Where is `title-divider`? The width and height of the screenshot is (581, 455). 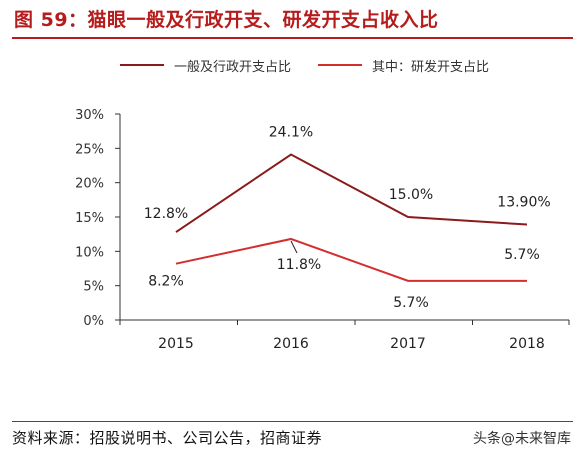 title-divider is located at coordinates (292, 38).